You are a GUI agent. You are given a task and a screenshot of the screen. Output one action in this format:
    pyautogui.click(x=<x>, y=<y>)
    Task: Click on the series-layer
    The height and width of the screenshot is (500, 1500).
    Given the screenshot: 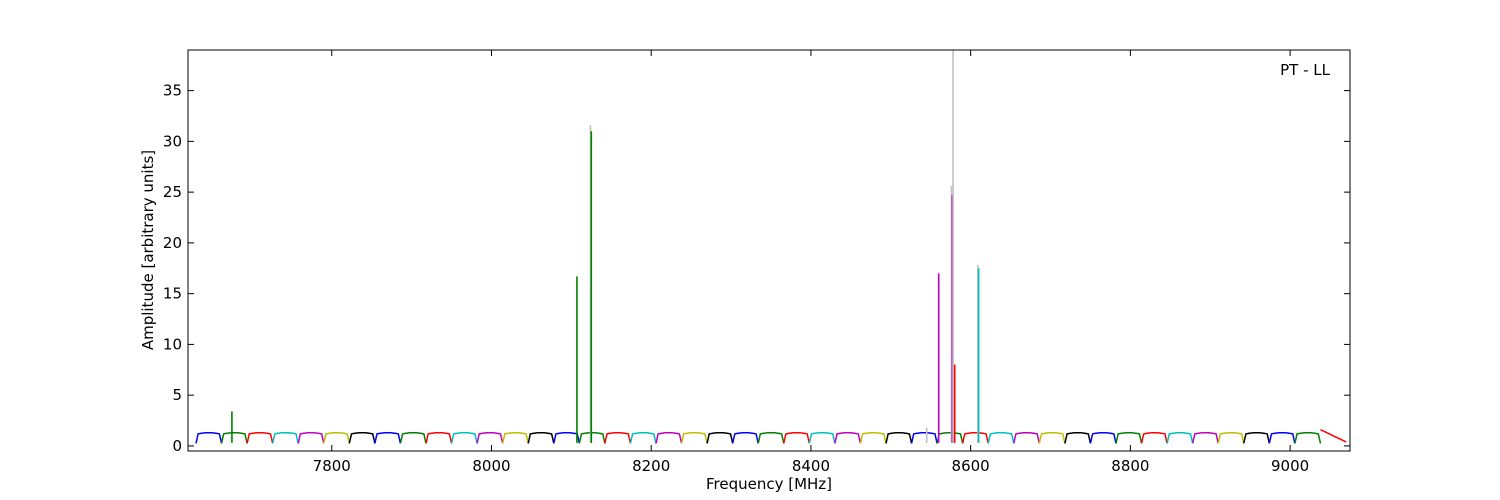 What is the action you would take?
    pyautogui.click(x=771, y=436)
    